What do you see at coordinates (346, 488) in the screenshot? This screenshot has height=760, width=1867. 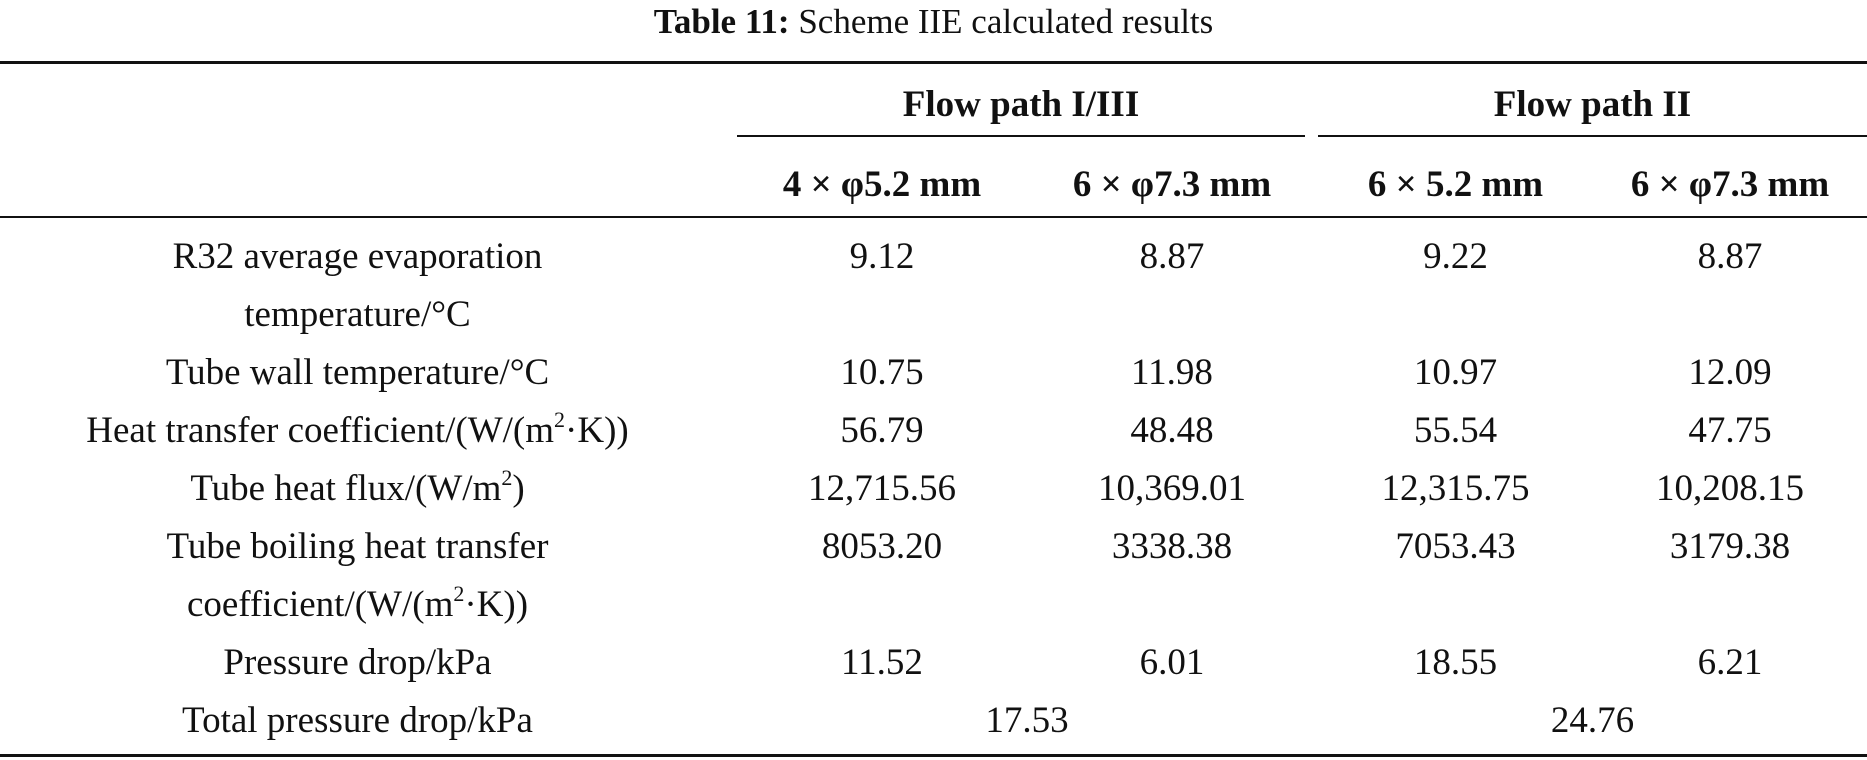 I see `row-label-text: Tube heat flux/(W/m` at bounding box center [346, 488].